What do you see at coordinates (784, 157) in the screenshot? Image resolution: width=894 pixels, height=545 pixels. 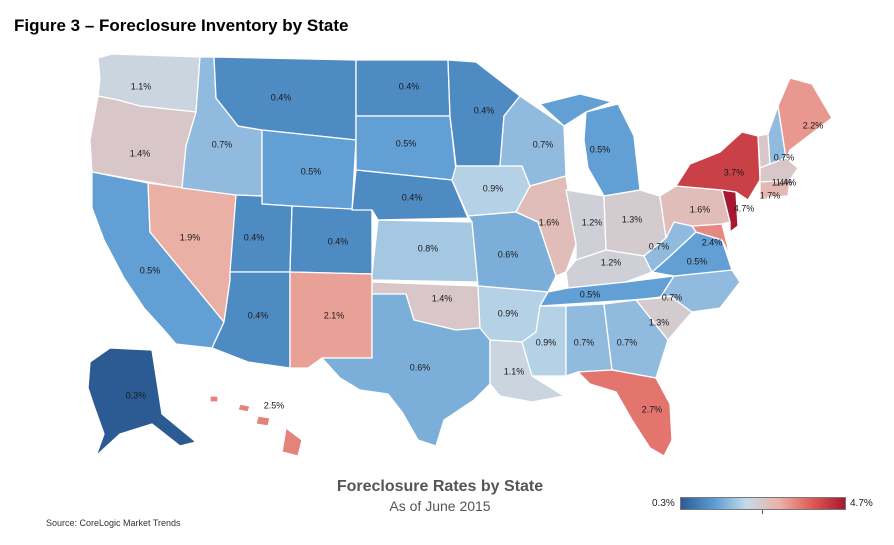 I see `label-nh: 0.7%` at bounding box center [784, 157].